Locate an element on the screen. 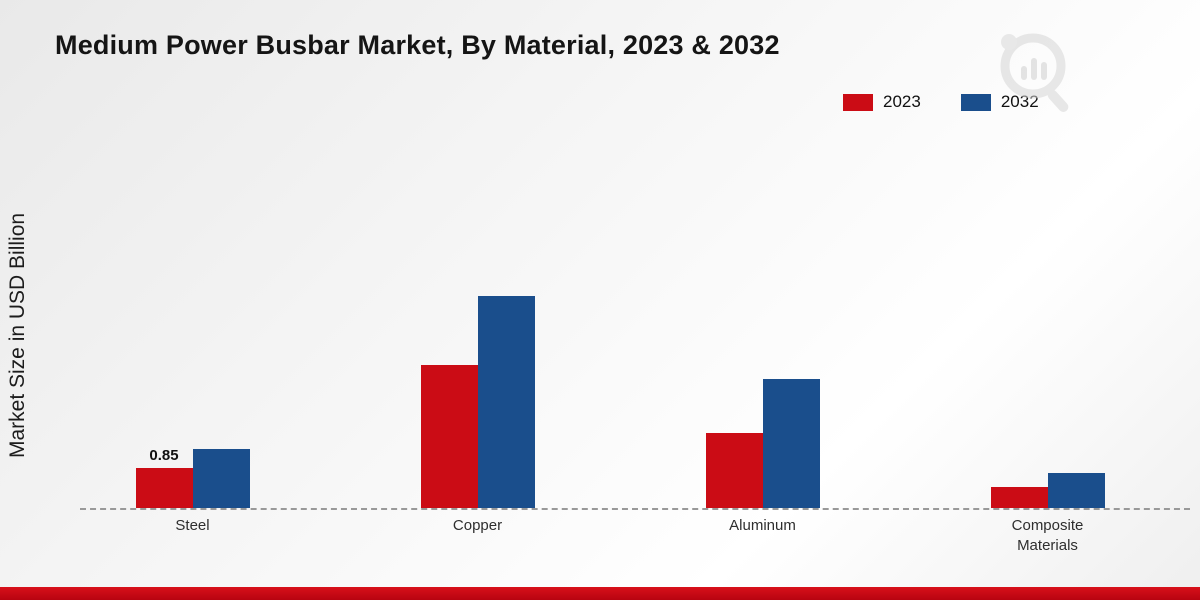  category-label-steel: Steel is located at coordinates (192, 525).